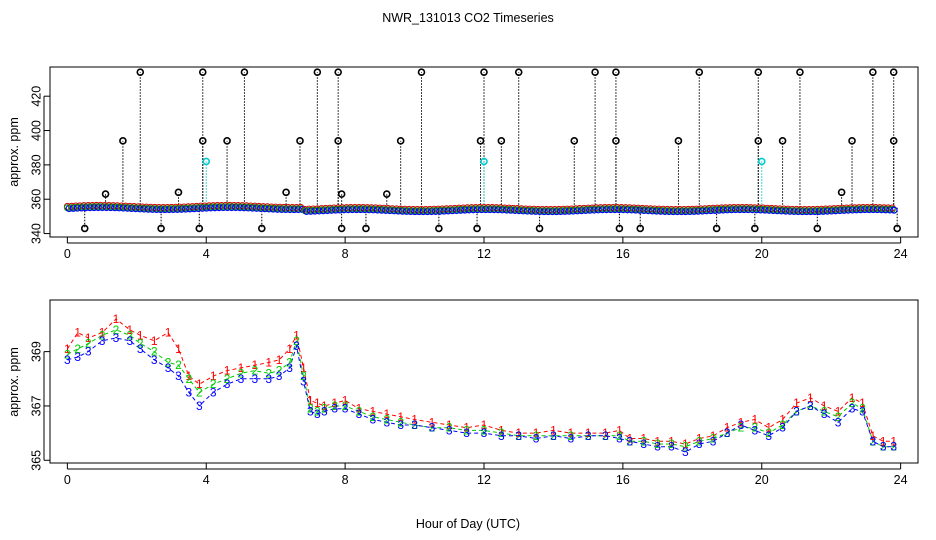 This screenshot has height=540, width=936. I want to click on top-y-axis-label: approx. ppm, so click(14, 151).